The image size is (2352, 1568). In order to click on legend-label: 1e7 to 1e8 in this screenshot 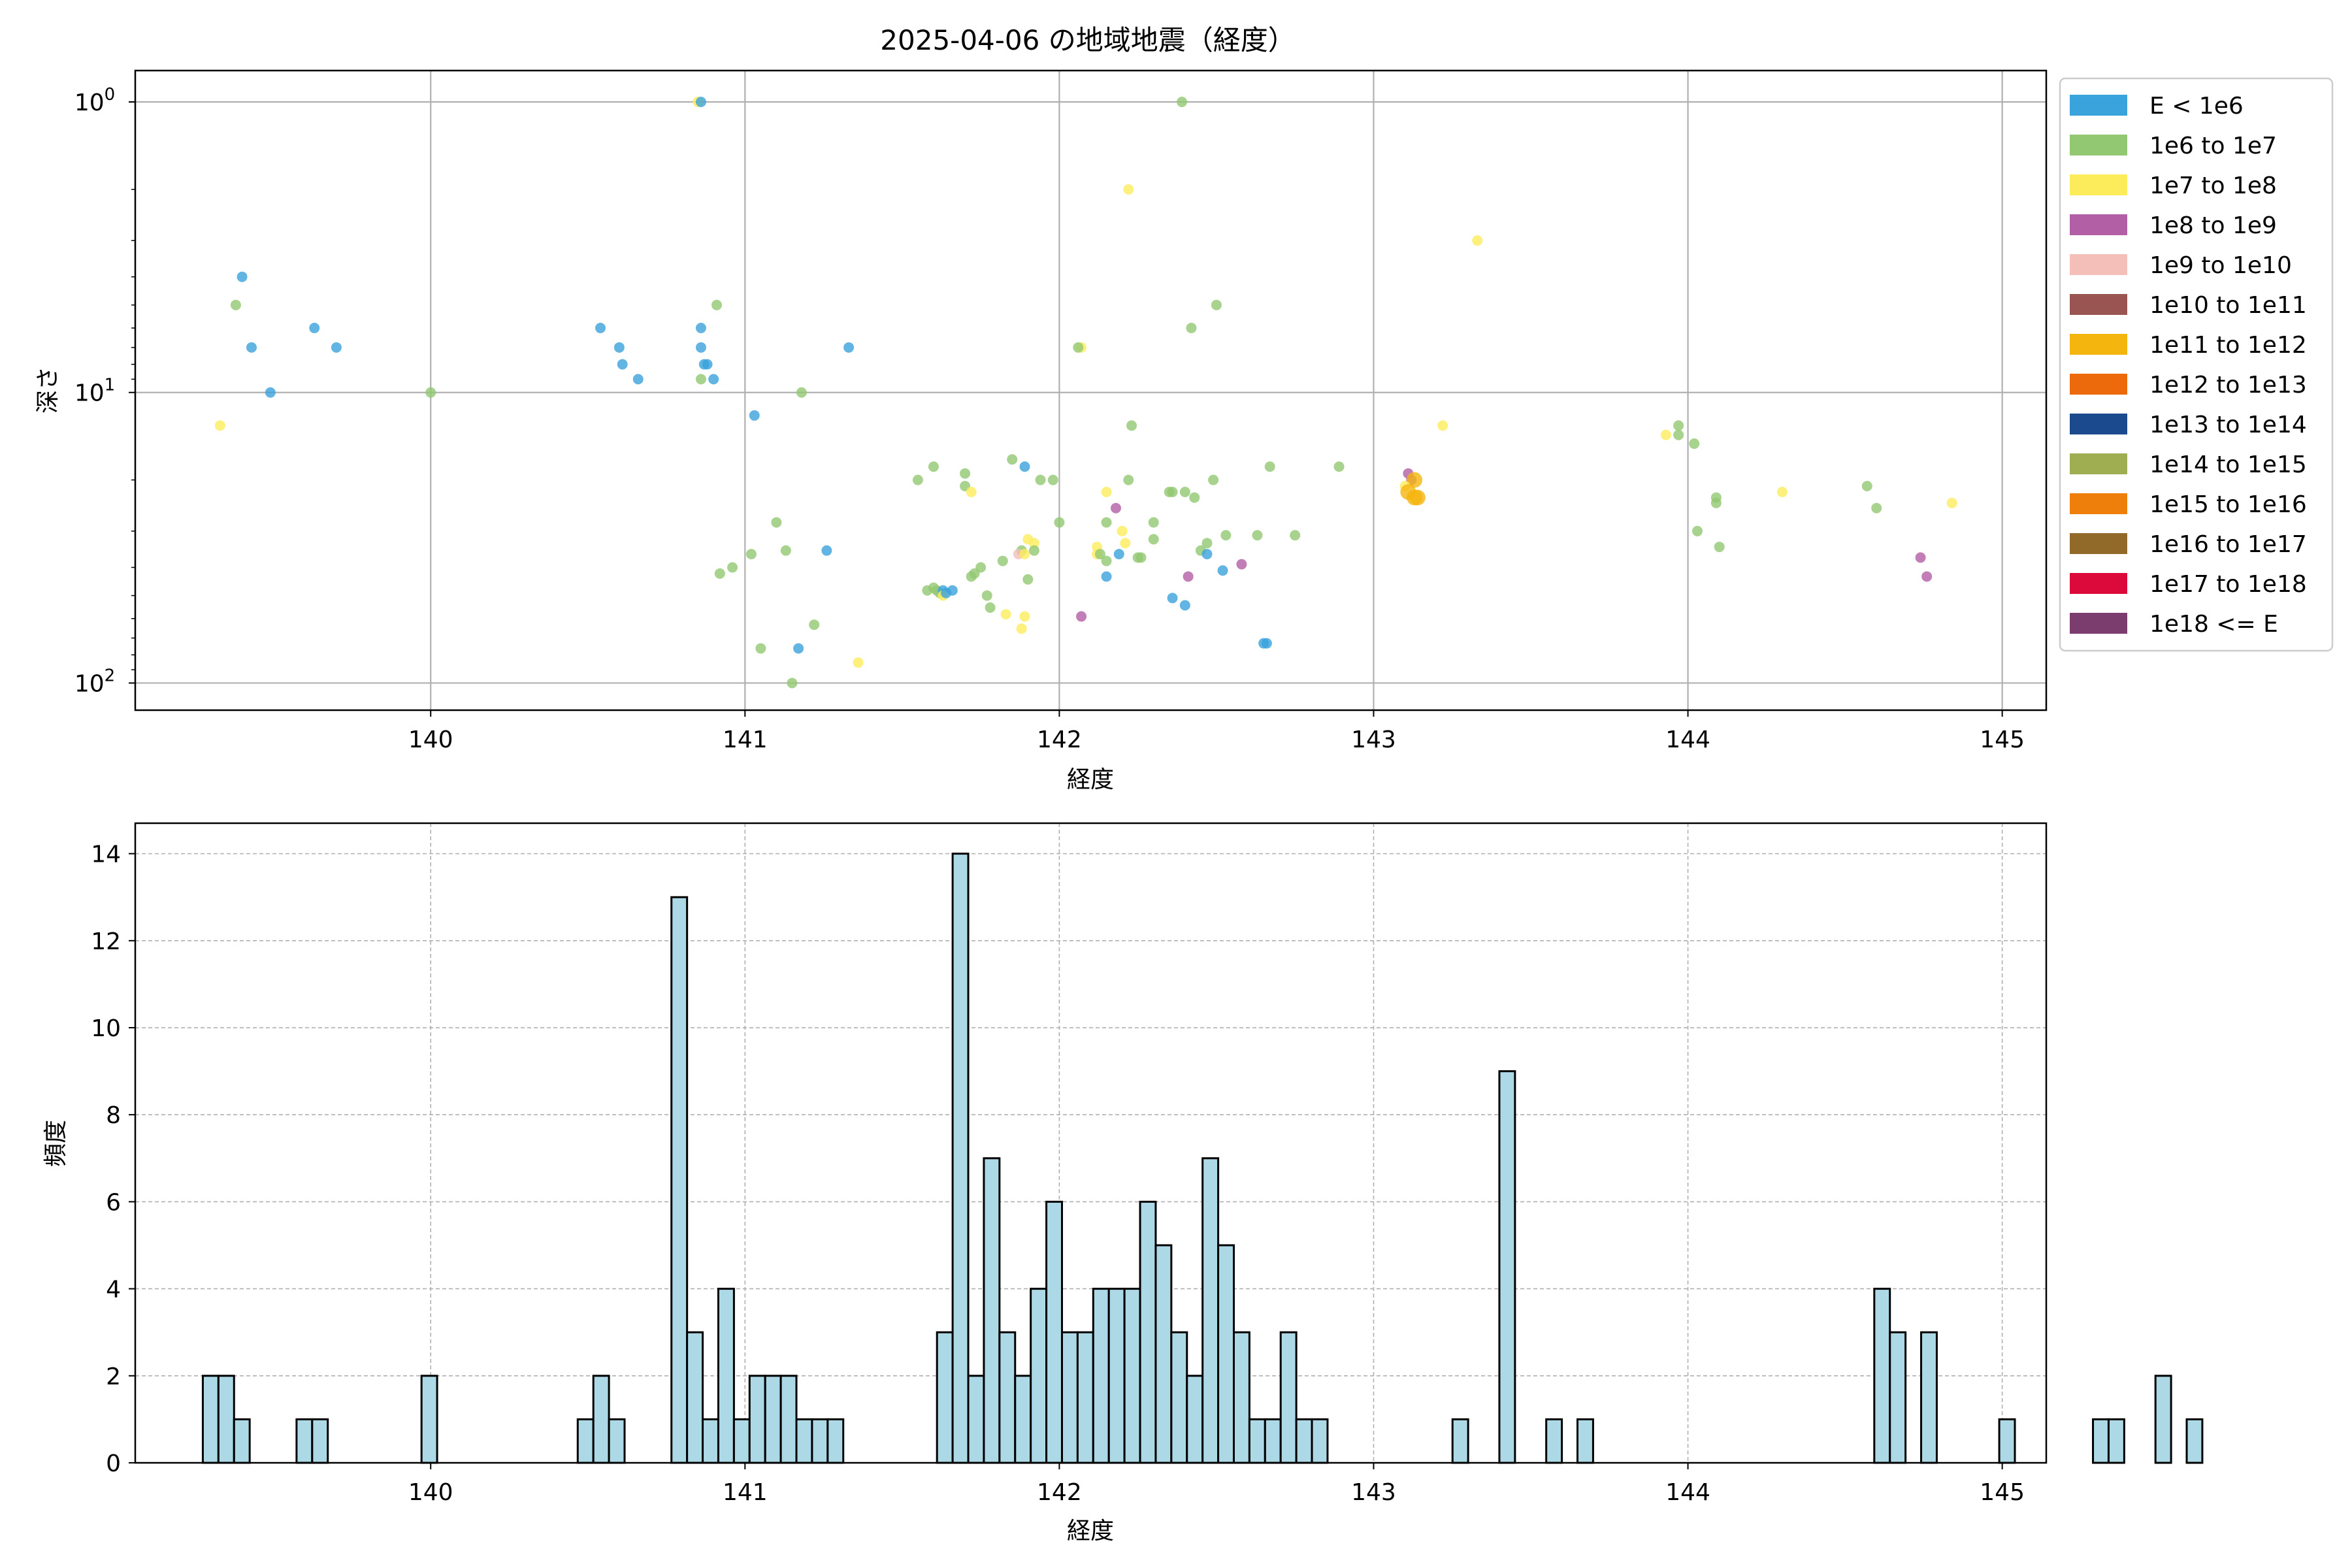, I will do `click(2213, 185)`.